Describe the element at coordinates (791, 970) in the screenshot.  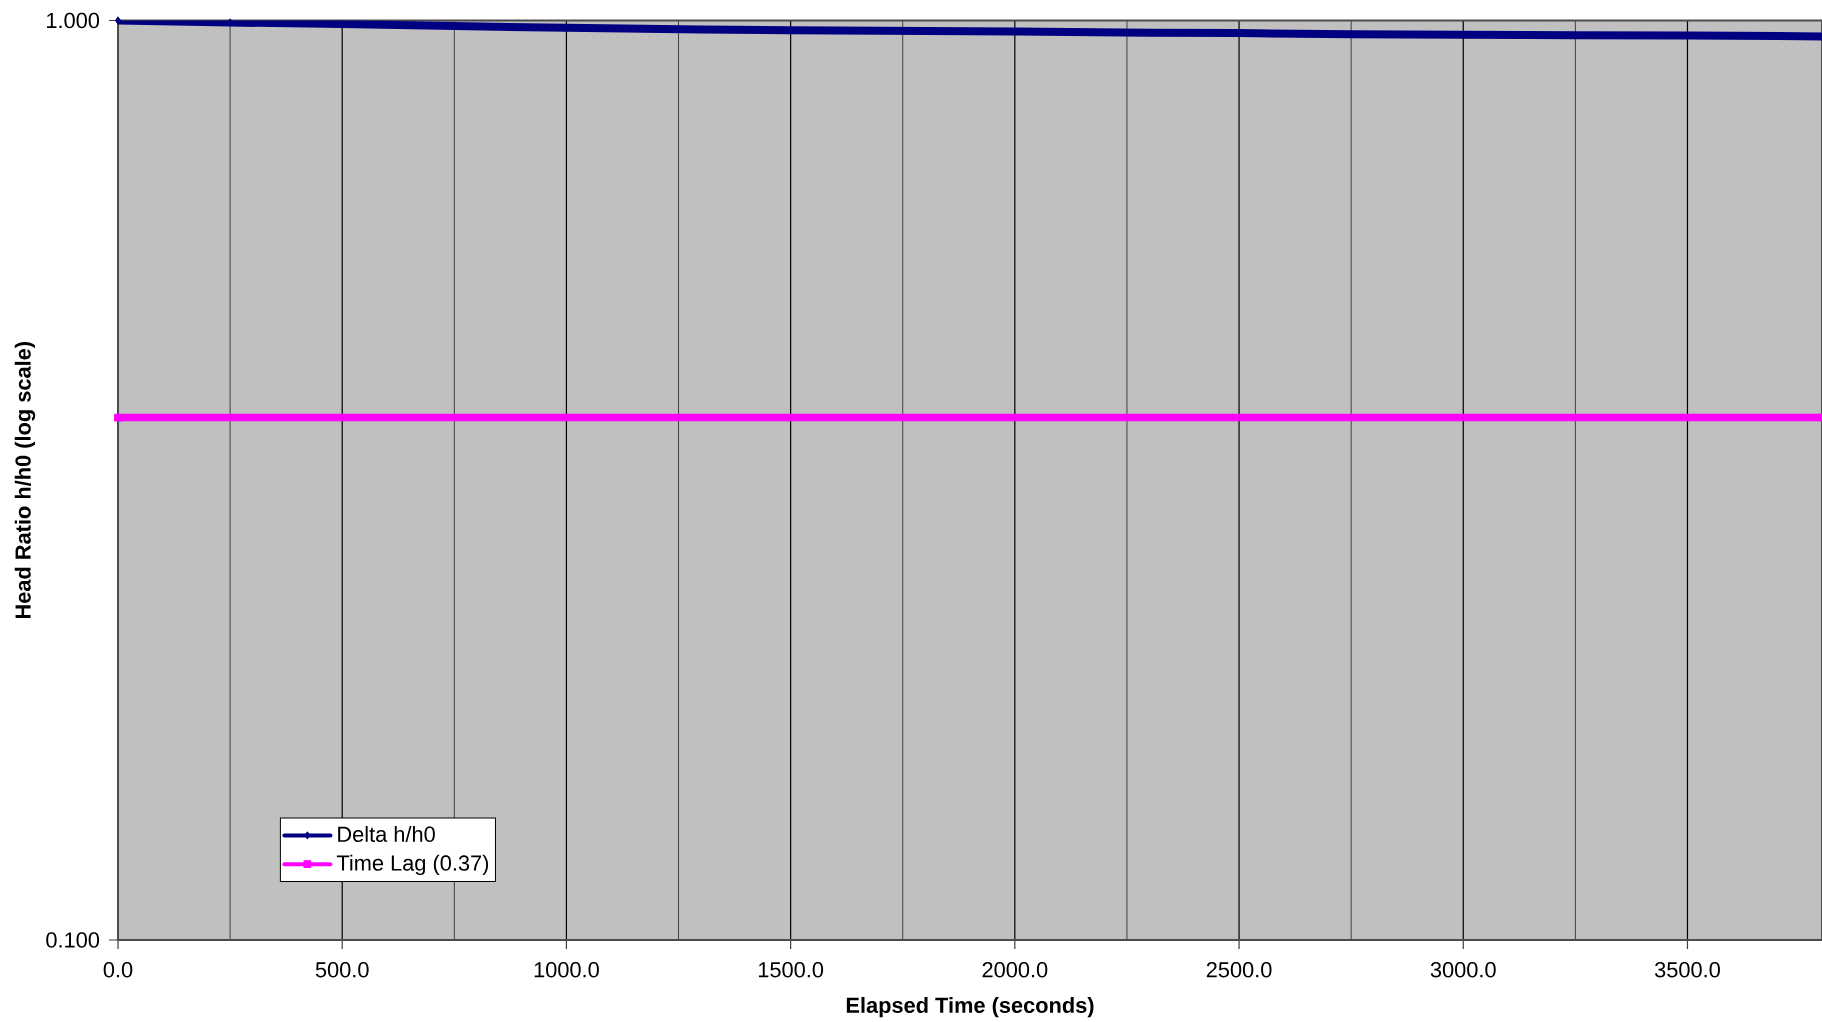
I see `x-tick-label: 1500.0` at that location.